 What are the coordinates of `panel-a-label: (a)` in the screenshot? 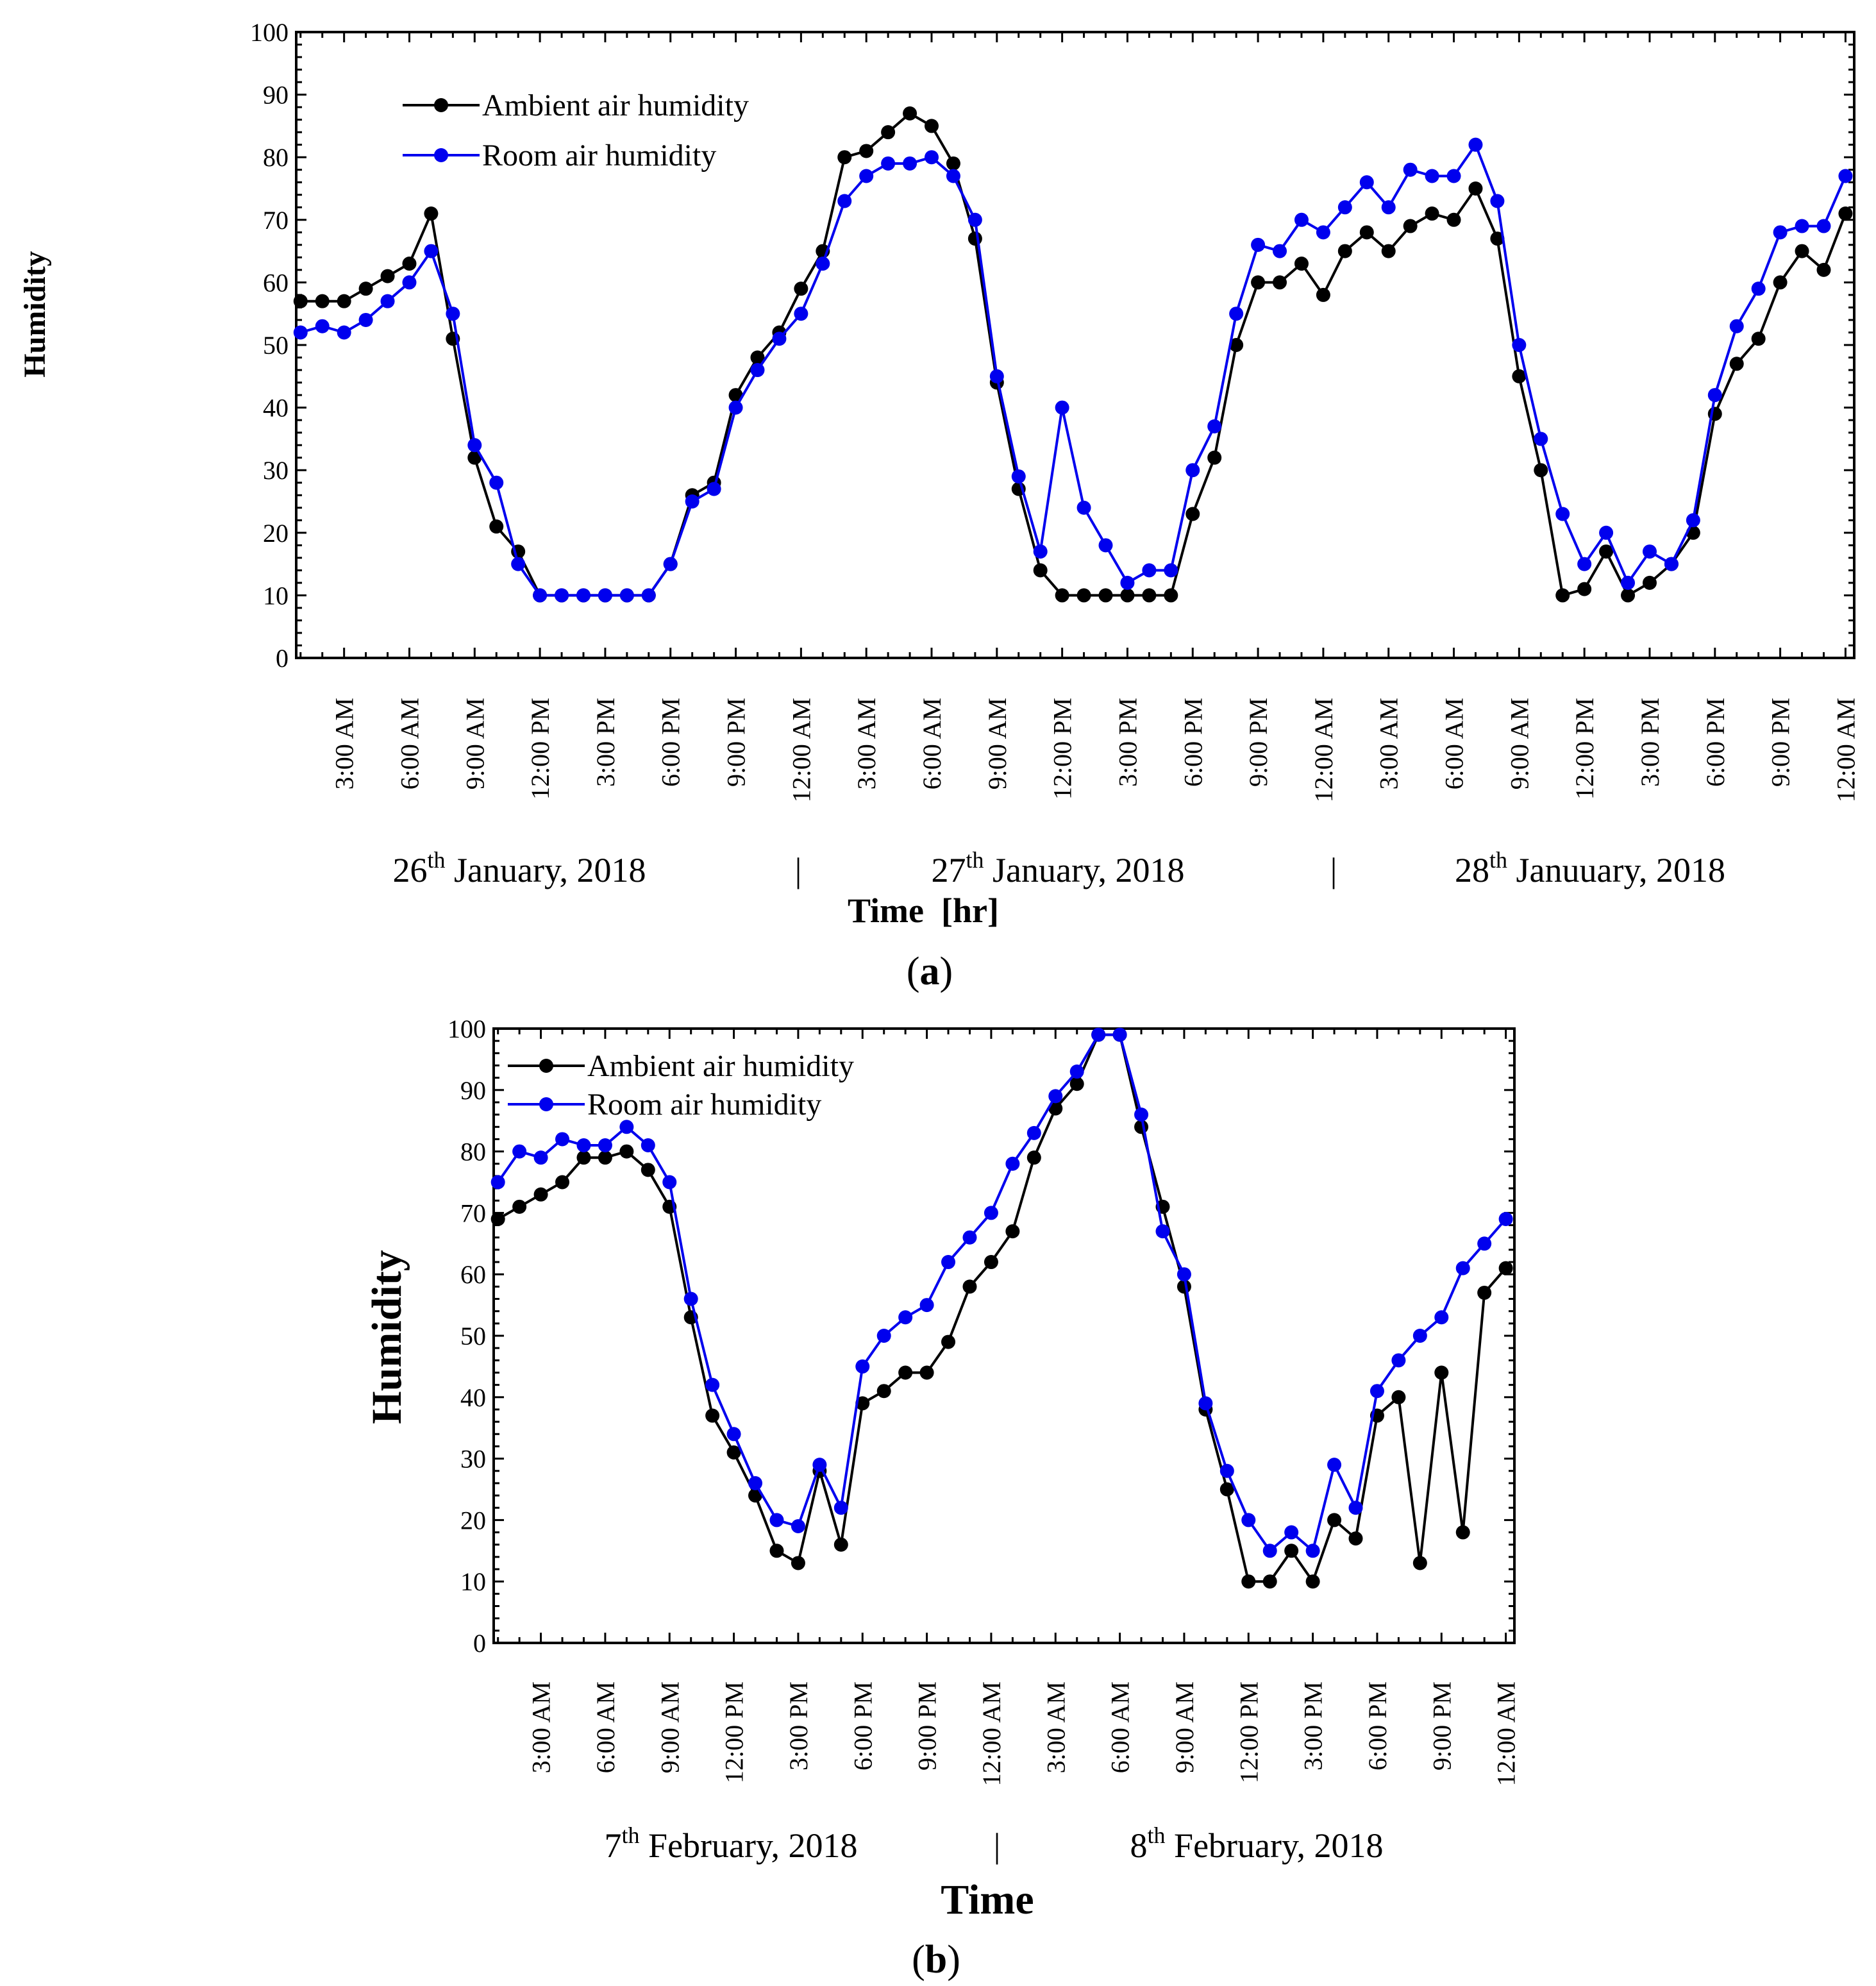 It's located at (930, 971).